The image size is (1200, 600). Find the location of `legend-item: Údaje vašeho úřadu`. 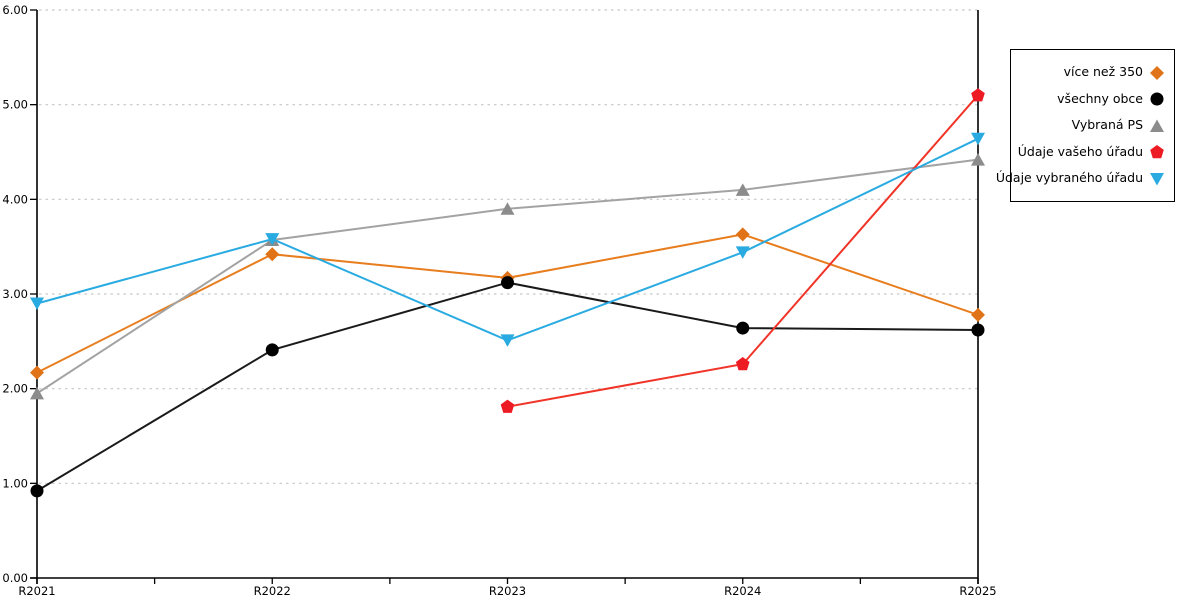

legend-item: Údaje vašeho úřadu is located at coordinates (1091, 152).